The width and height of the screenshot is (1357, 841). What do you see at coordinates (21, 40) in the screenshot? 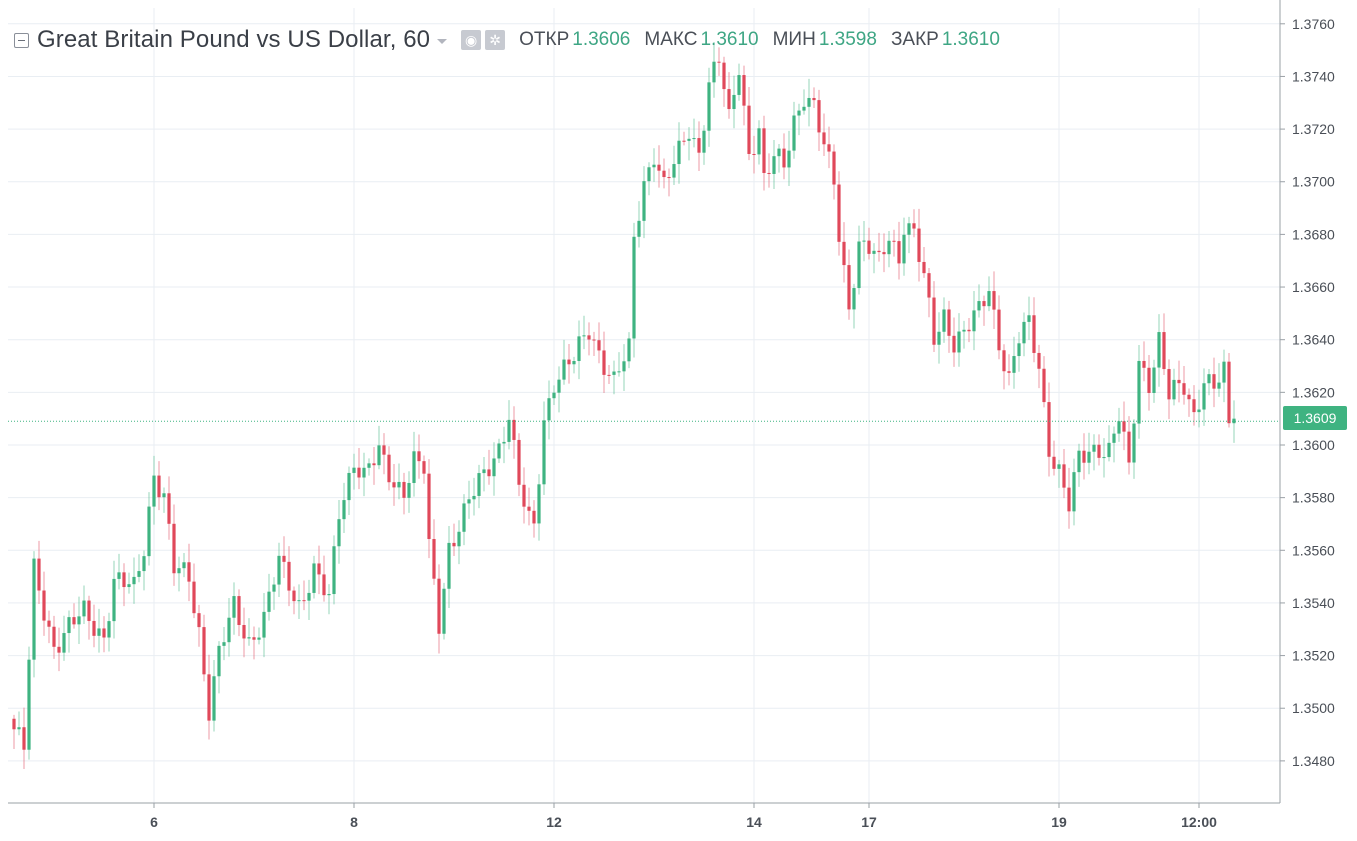
I see `collapse-icon` at bounding box center [21, 40].